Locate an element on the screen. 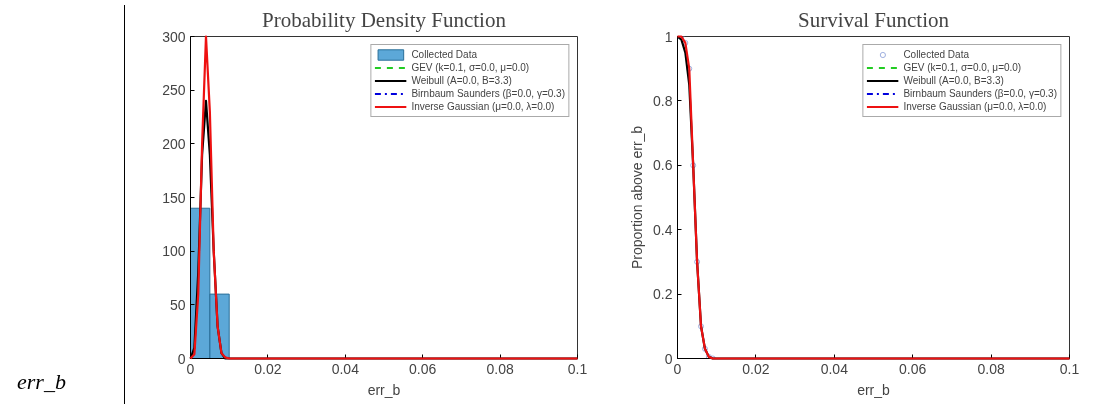  y-tick-label: 150 is located at coordinates (174, 197).